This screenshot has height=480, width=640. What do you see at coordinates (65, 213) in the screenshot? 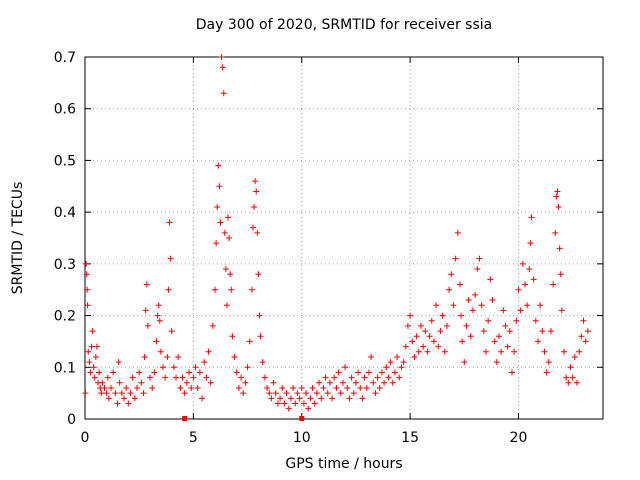
I see `y-tick-label: 0.4` at bounding box center [65, 213].